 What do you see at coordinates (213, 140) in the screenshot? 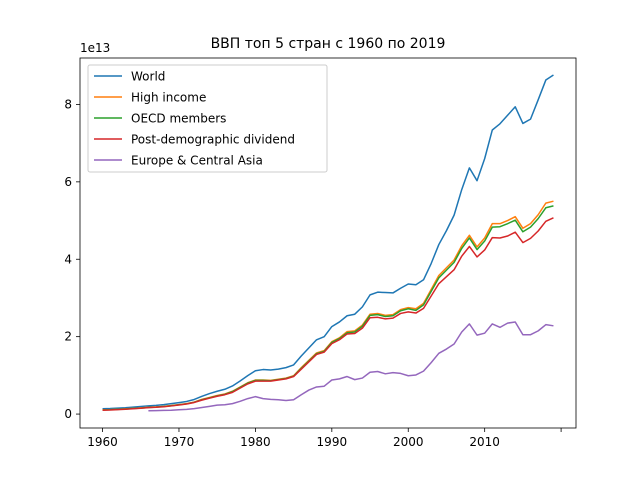
I see `legend-label: Post-demographic dividend` at bounding box center [213, 140].